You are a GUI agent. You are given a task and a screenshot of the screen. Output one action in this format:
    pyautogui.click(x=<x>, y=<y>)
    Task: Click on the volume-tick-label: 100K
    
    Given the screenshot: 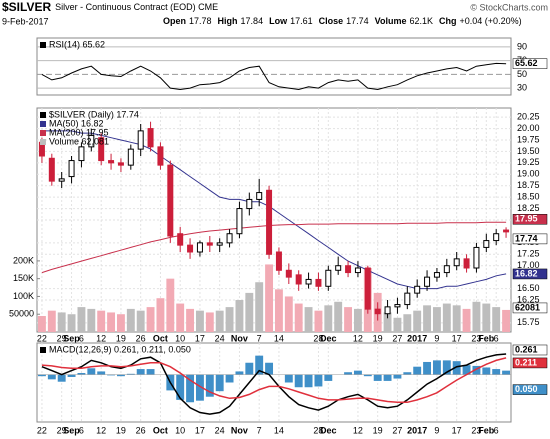 What is the action you would take?
    pyautogui.click(x=23, y=296)
    